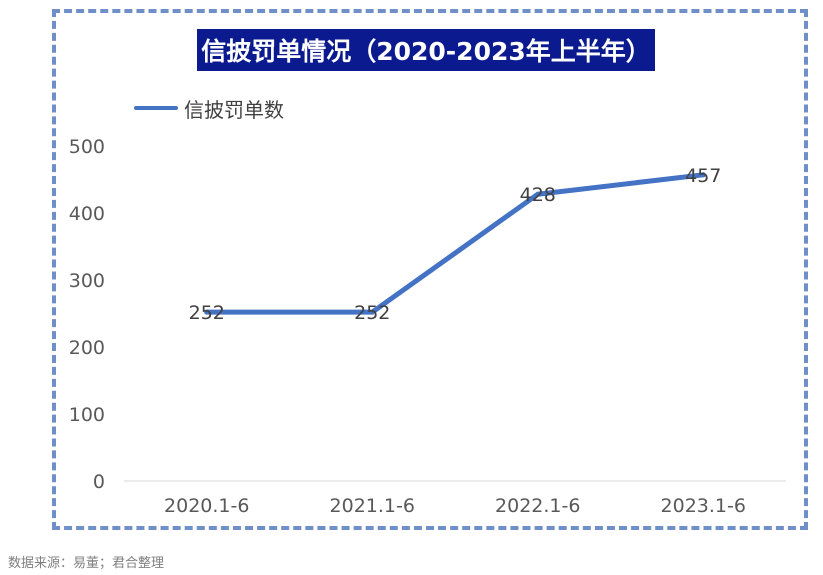 Image resolution: width=823 pixels, height=575 pixels. I want to click on source-note: 数据来源：易董；君合整理, so click(86, 563).